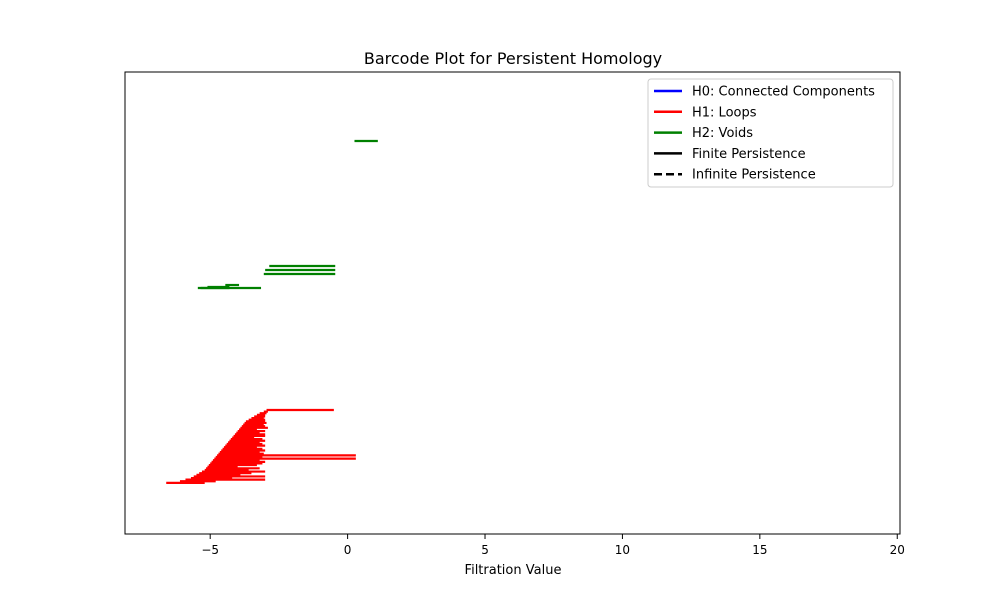 The width and height of the screenshot is (1000, 604). What do you see at coordinates (485, 550) in the screenshot?
I see `x-tick-label: 5` at bounding box center [485, 550].